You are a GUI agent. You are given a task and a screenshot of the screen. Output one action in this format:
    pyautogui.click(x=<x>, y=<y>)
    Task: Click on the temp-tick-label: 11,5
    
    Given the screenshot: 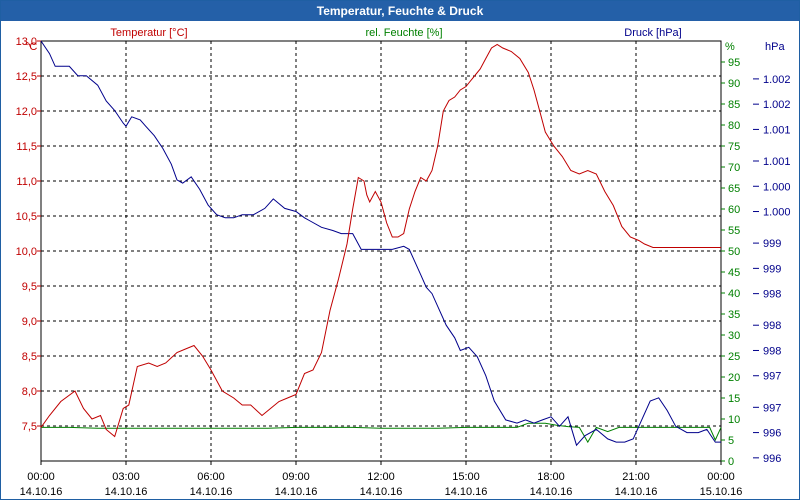 What is the action you would take?
    pyautogui.click(x=26, y=147)
    